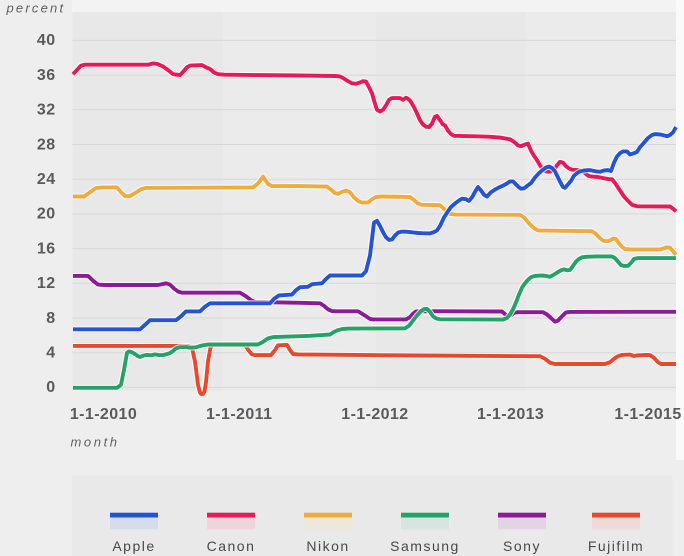 This screenshot has height=556, width=684. What do you see at coordinates (46, 144) in the screenshot?
I see `svg-text: 28` at bounding box center [46, 144].